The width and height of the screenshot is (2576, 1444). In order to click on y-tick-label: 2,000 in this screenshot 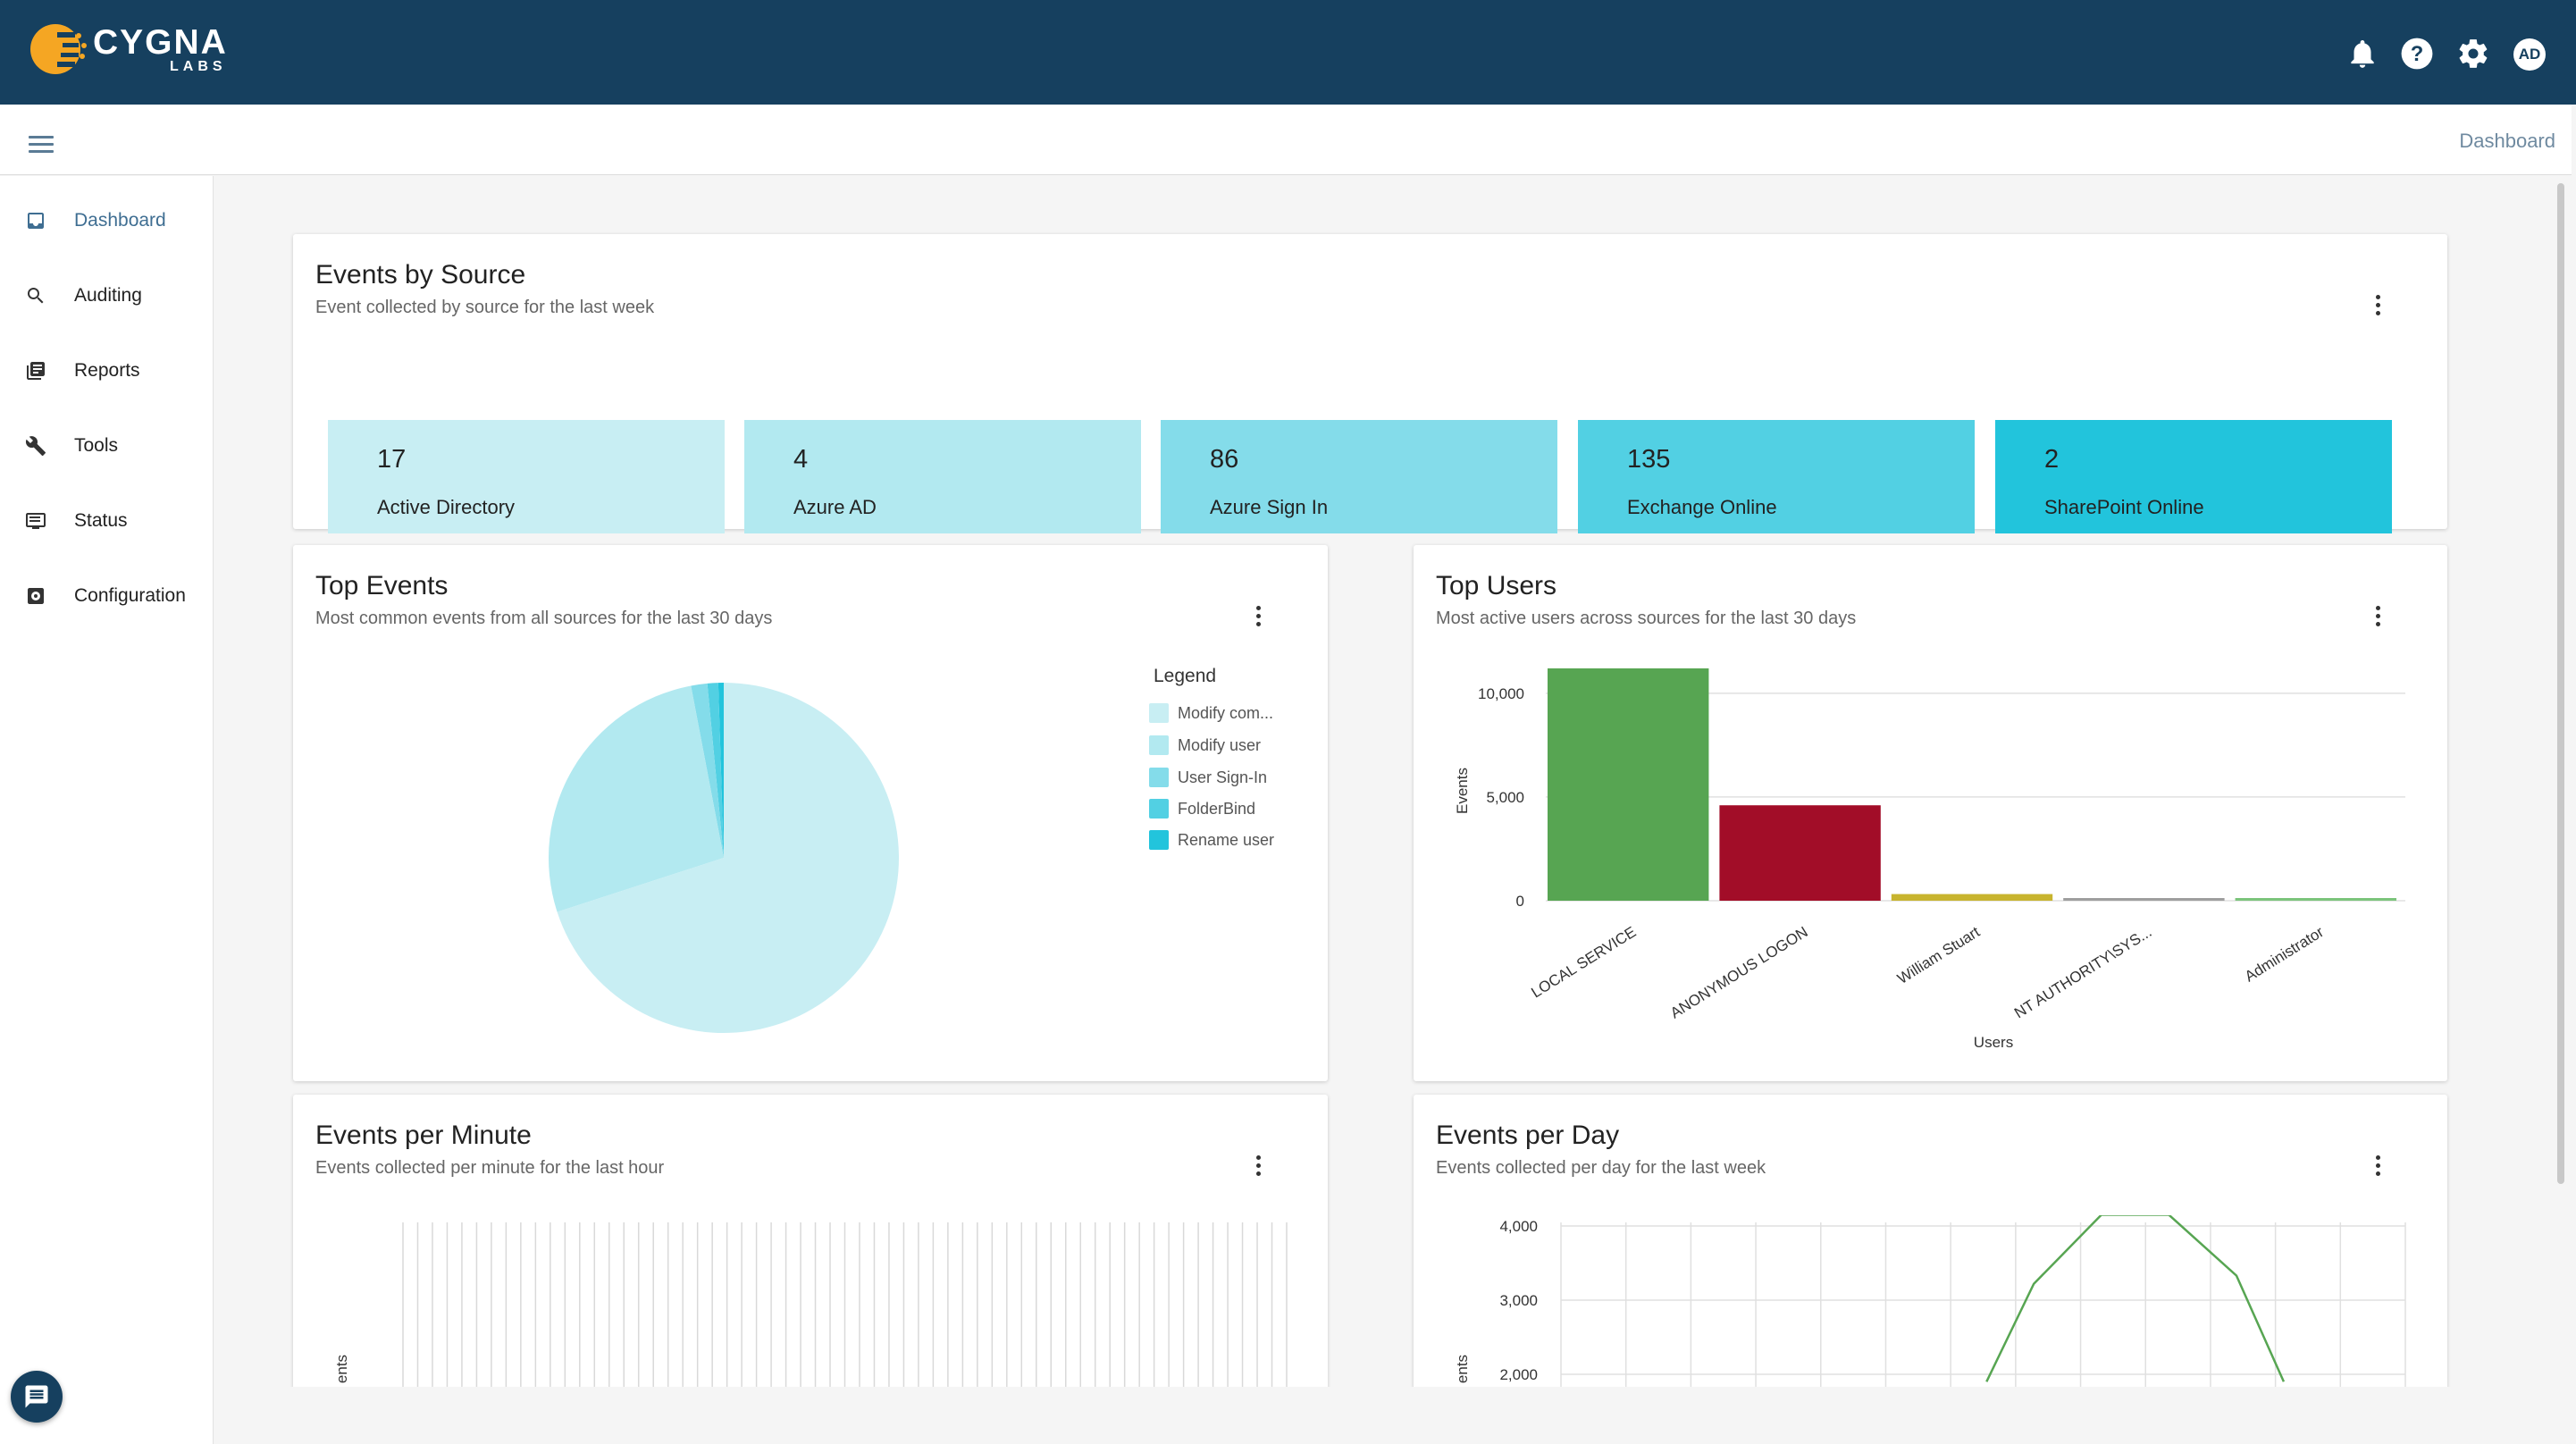, I will do `click(1518, 1374)`.